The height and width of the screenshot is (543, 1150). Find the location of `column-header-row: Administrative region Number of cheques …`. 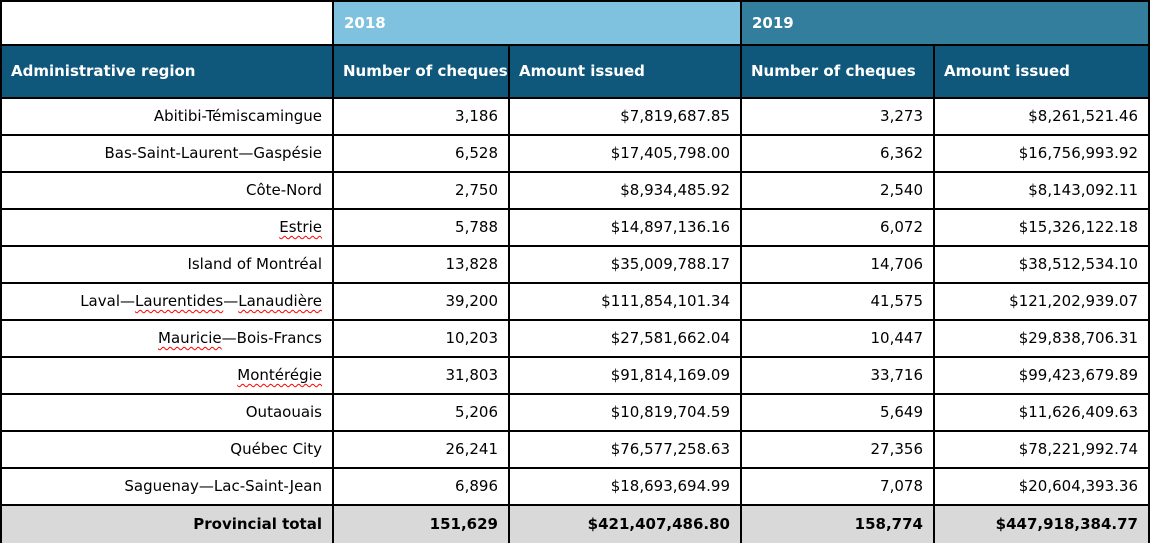

column-header-row: Administrative region Number of cheques … is located at coordinates (575, 71).